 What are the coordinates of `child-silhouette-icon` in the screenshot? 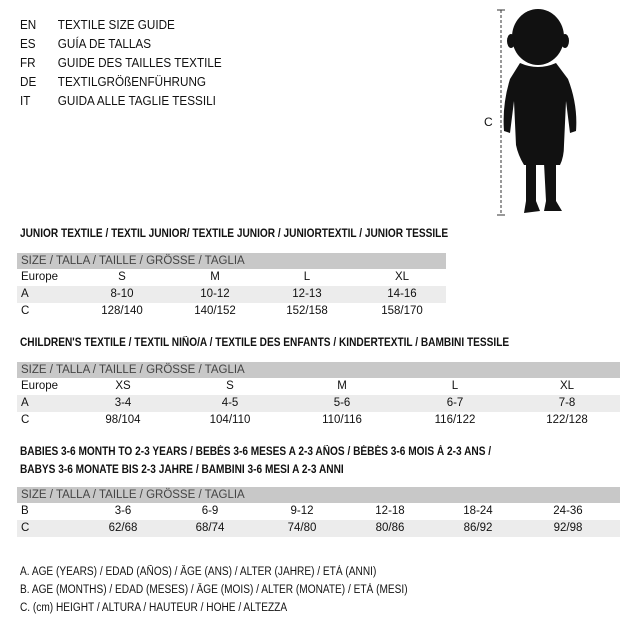 It's located at (537, 112).